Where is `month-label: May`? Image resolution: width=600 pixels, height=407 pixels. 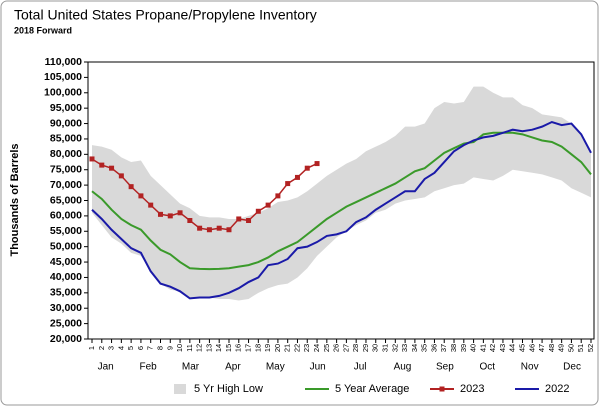 month-label: May is located at coordinates (275, 367).